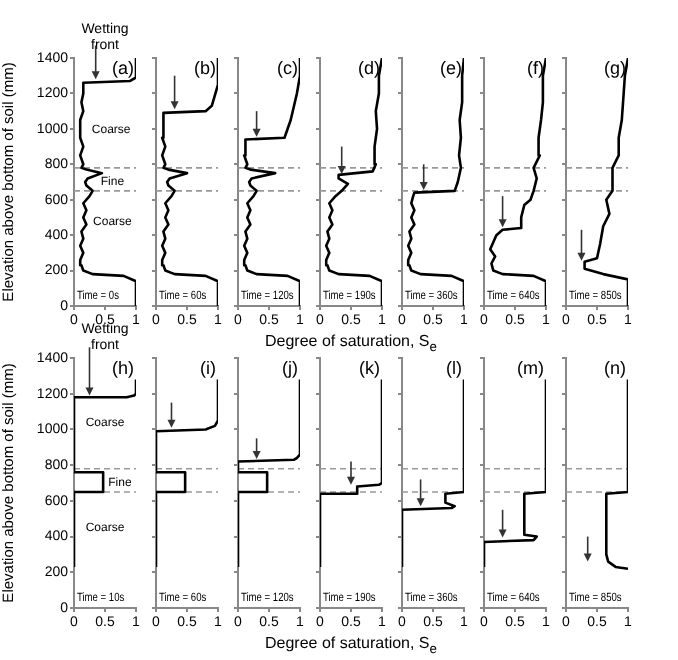 The width and height of the screenshot is (678, 660). Describe the element at coordinates (451, 67) in the screenshot. I see `annotation: (e)` at that location.